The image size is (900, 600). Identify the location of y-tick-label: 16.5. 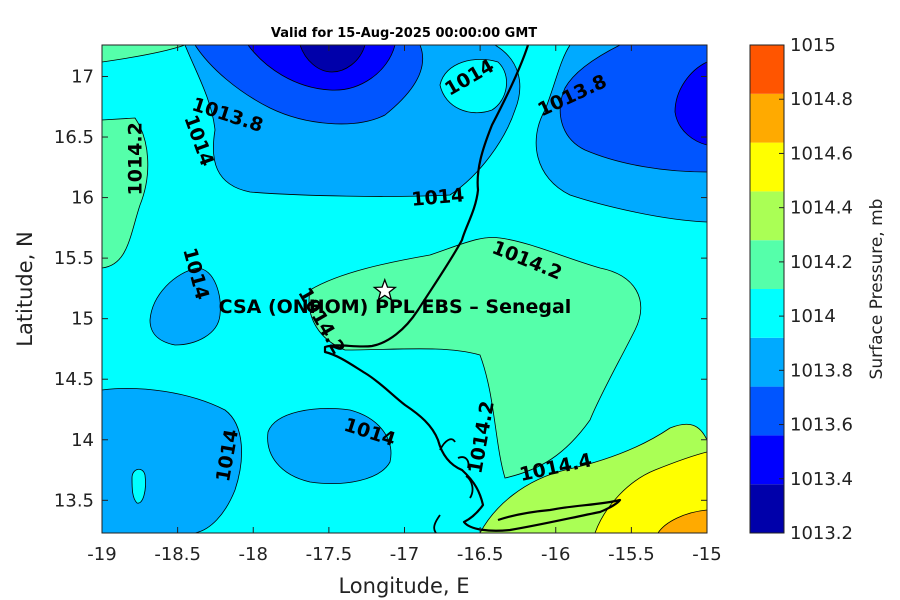
(74, 137).